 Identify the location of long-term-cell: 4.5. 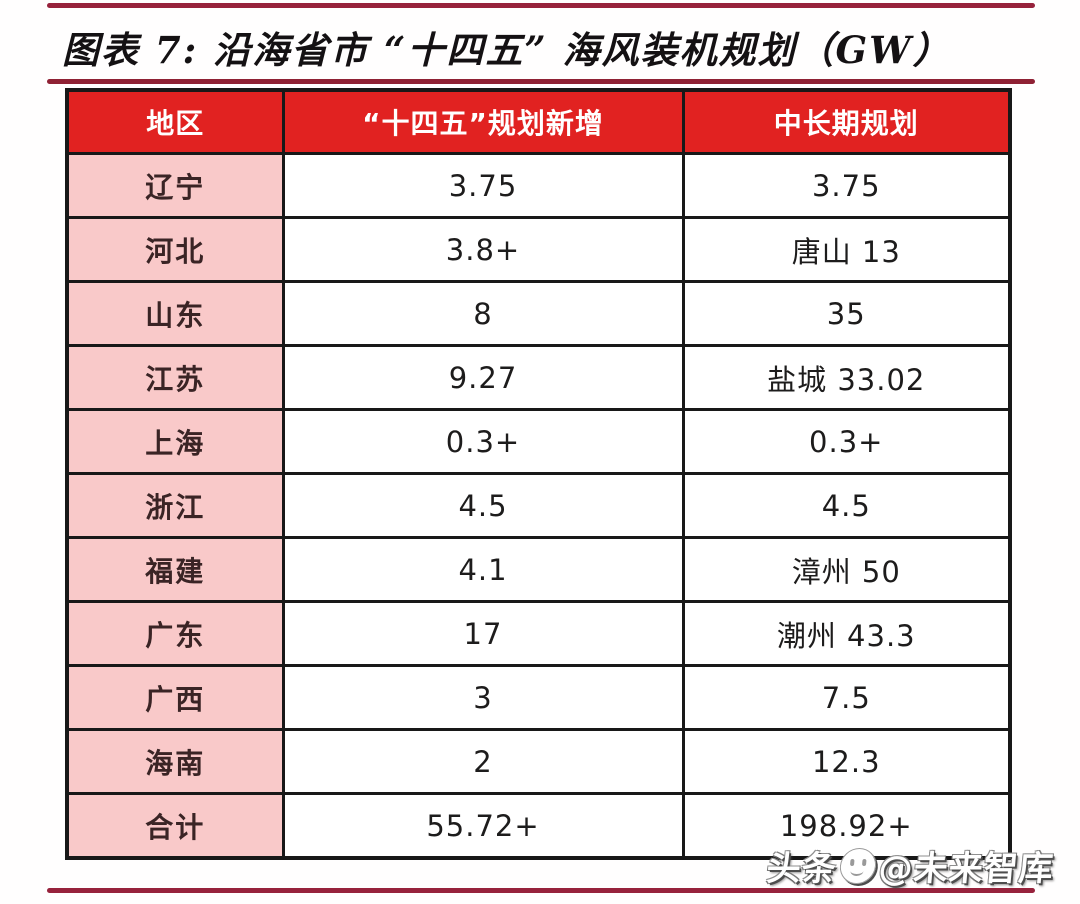
(846, 505).